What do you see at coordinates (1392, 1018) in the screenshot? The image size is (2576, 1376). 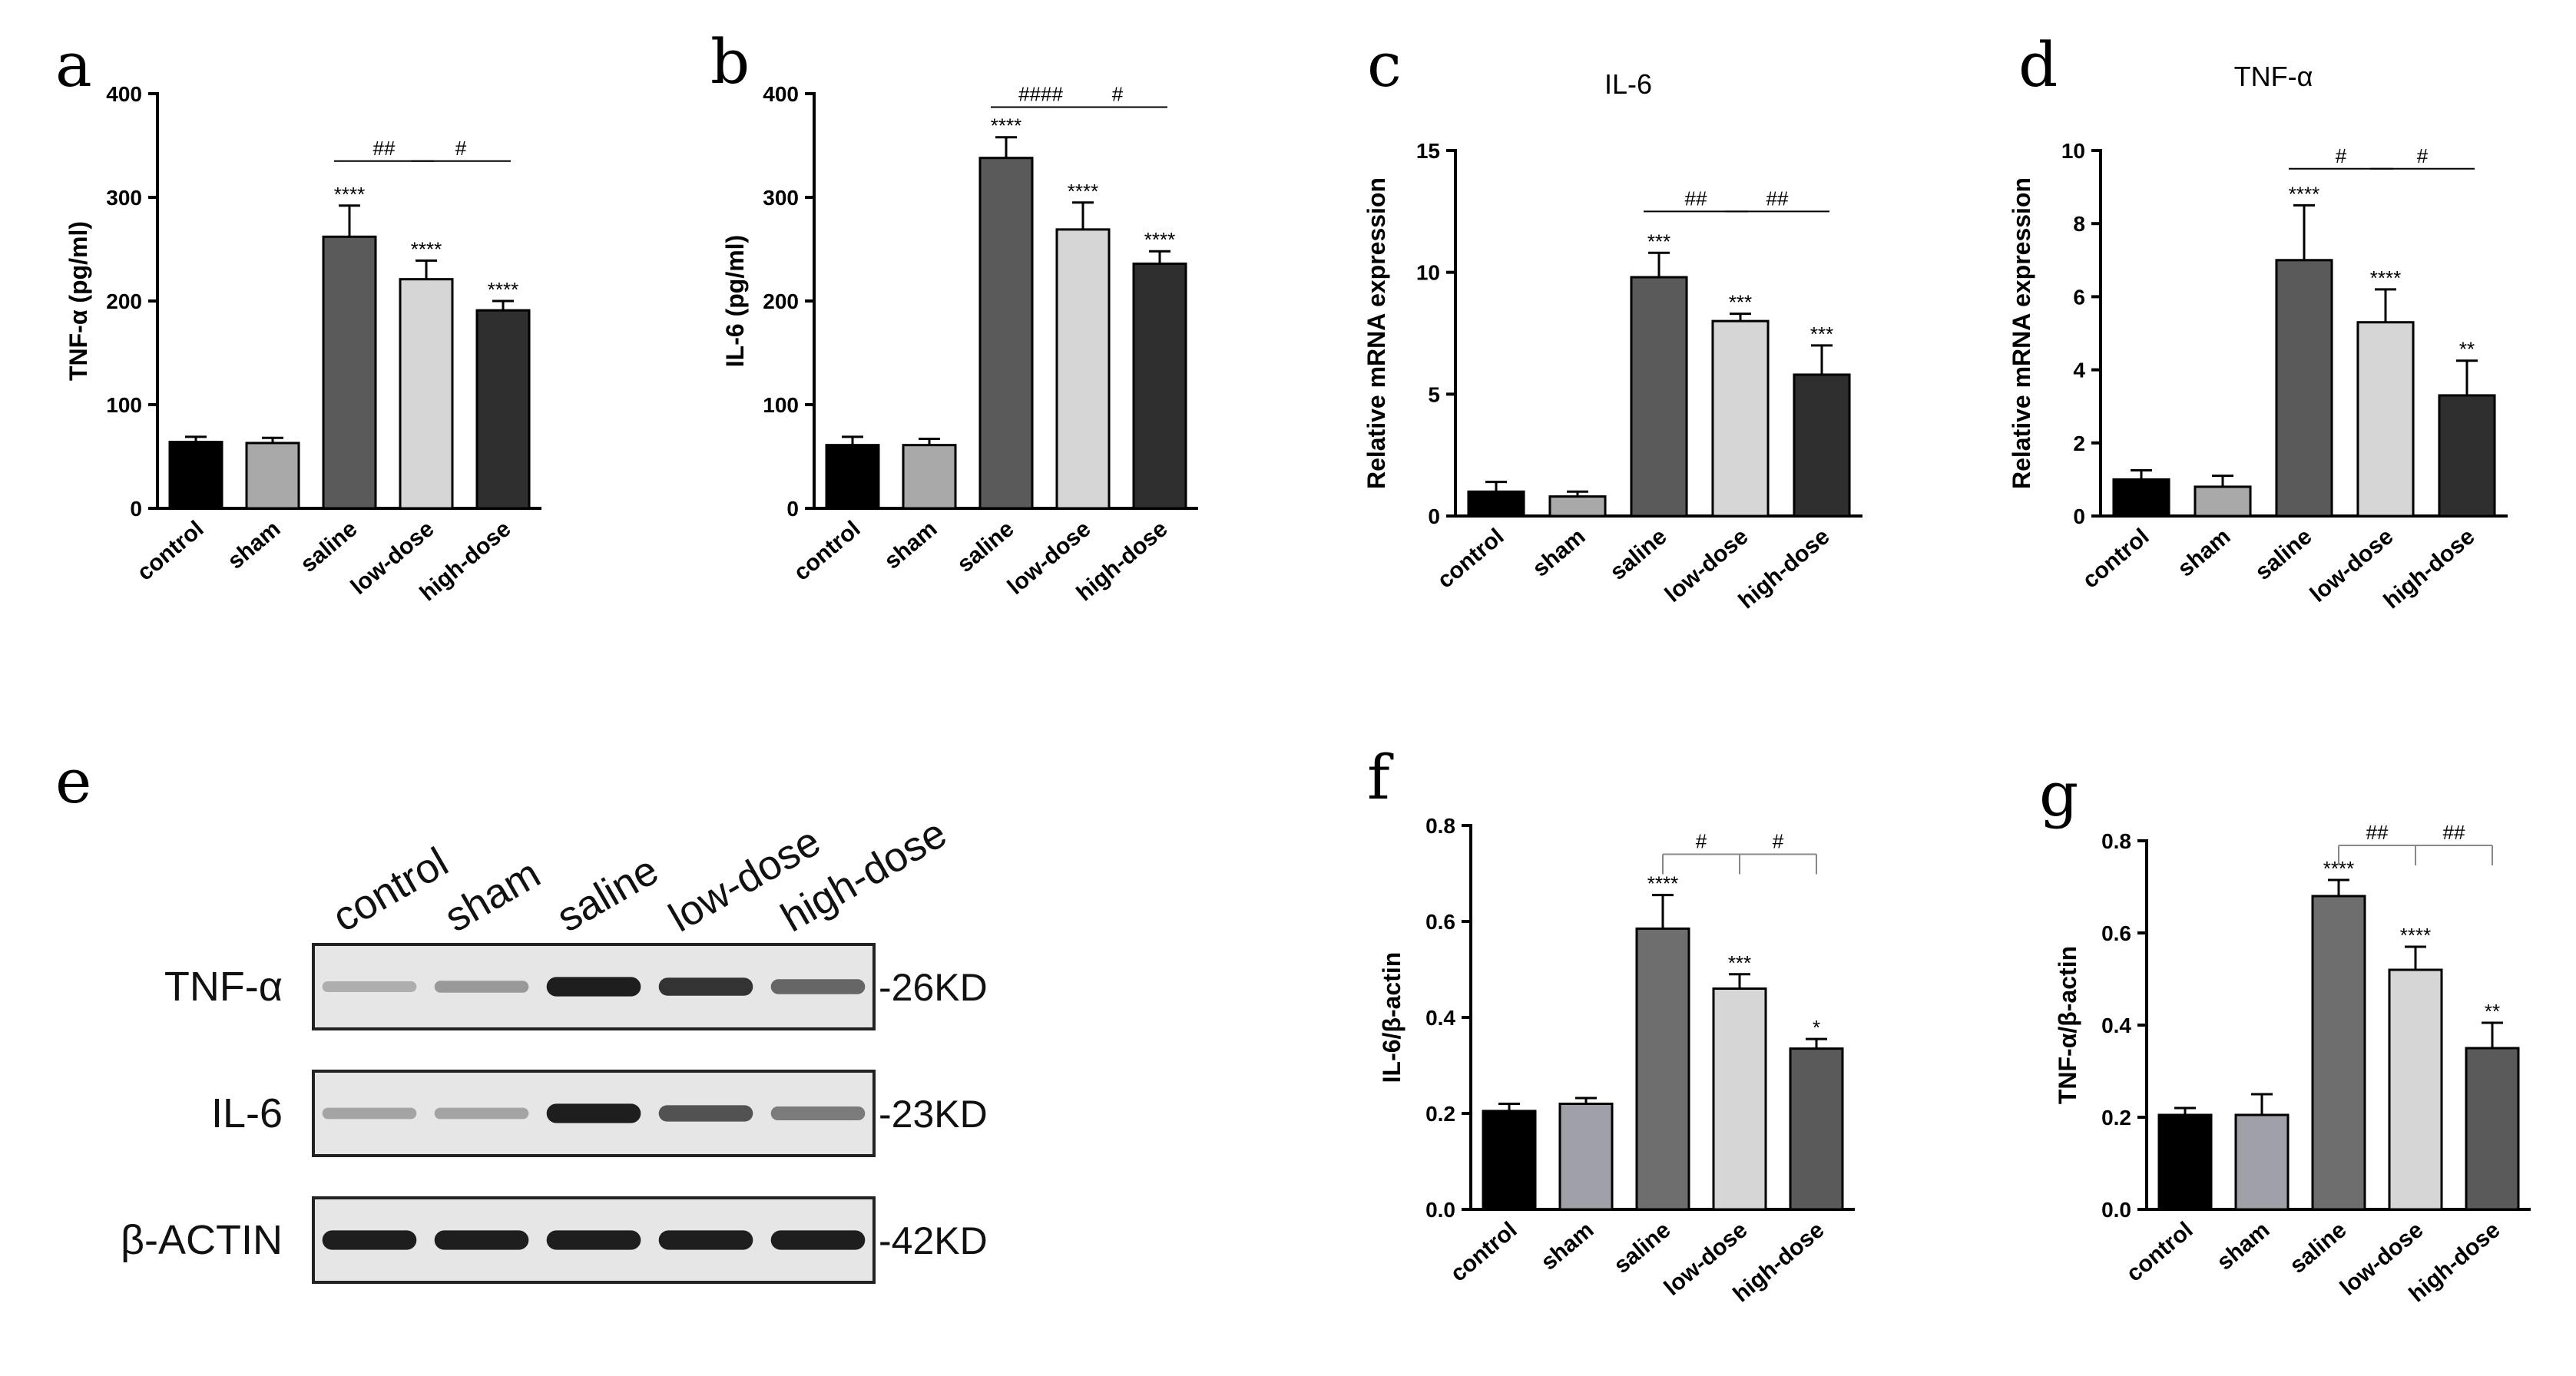 I see `y-axis-label: IL-6/β-actin` at bounding box center [1392, 1018].